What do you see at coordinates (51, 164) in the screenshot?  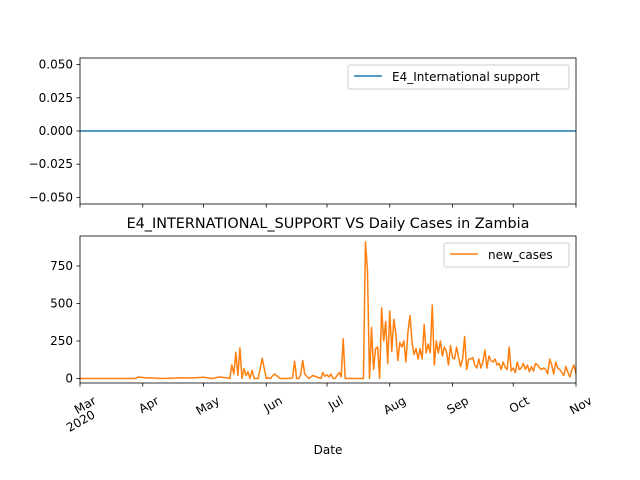 I see `top-y-tick-label: −0.025` at bounding box center [51, 164].